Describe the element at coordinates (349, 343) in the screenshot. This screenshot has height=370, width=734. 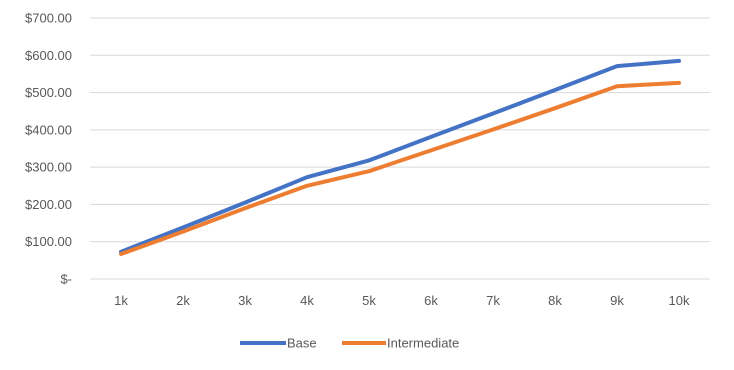
I see `legend: Base Intermediate` at that location.